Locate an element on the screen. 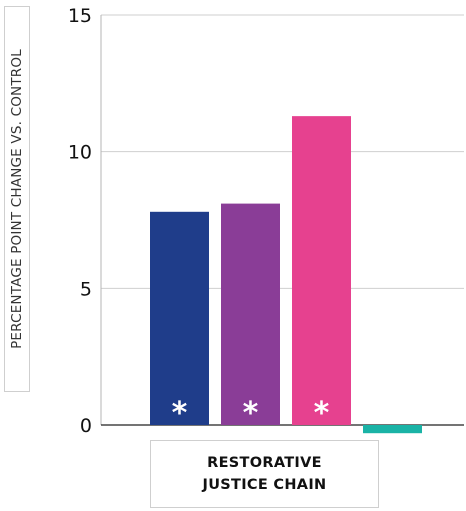 This screenshot has height=511, width=466. x-axis-label-box: RESTORATIVE JUSTICE CHAIN is located at coordinates (264, 474).